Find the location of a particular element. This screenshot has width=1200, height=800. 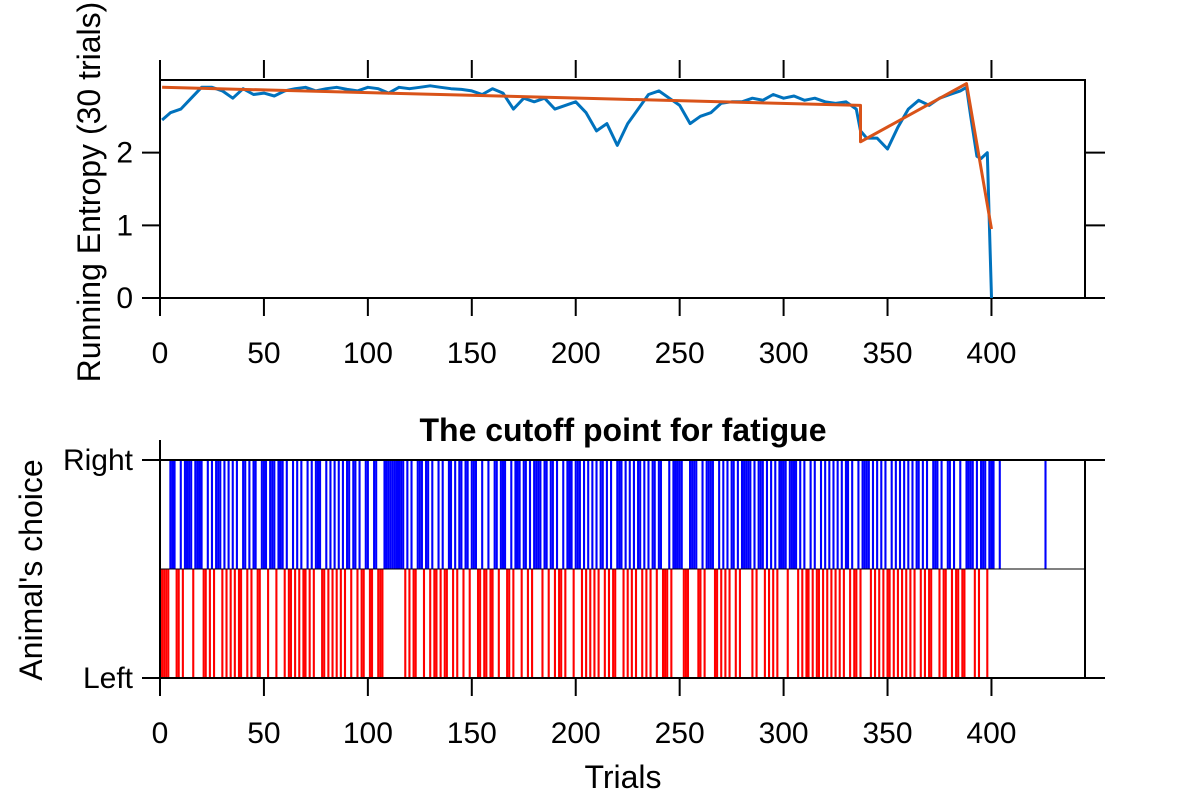

choice-x-tick-label: 400 is located at coordinates (991, 733).